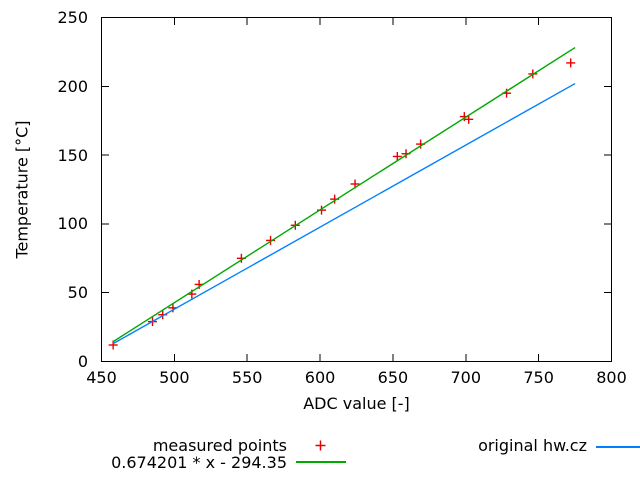  I want to click on y-tick-label: 250, so click(72, 17).